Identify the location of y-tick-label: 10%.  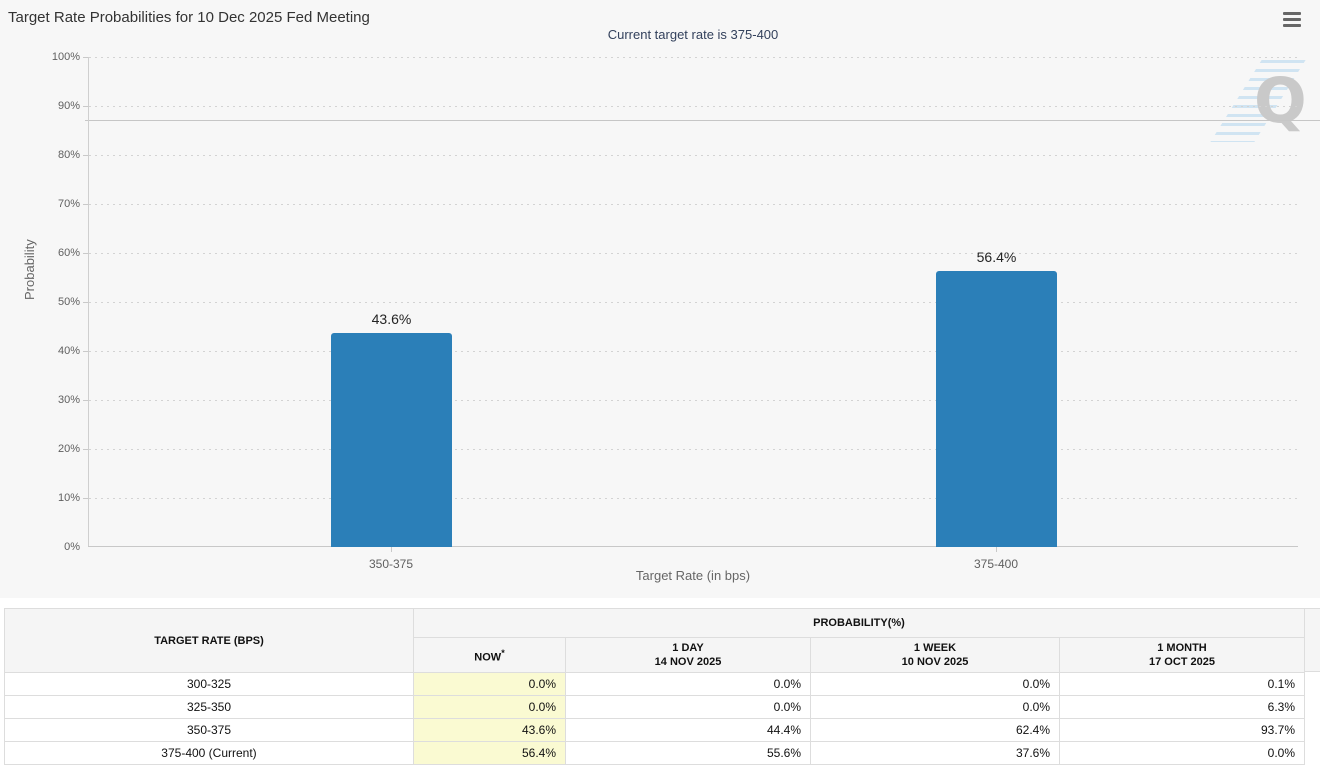
(68, 498).